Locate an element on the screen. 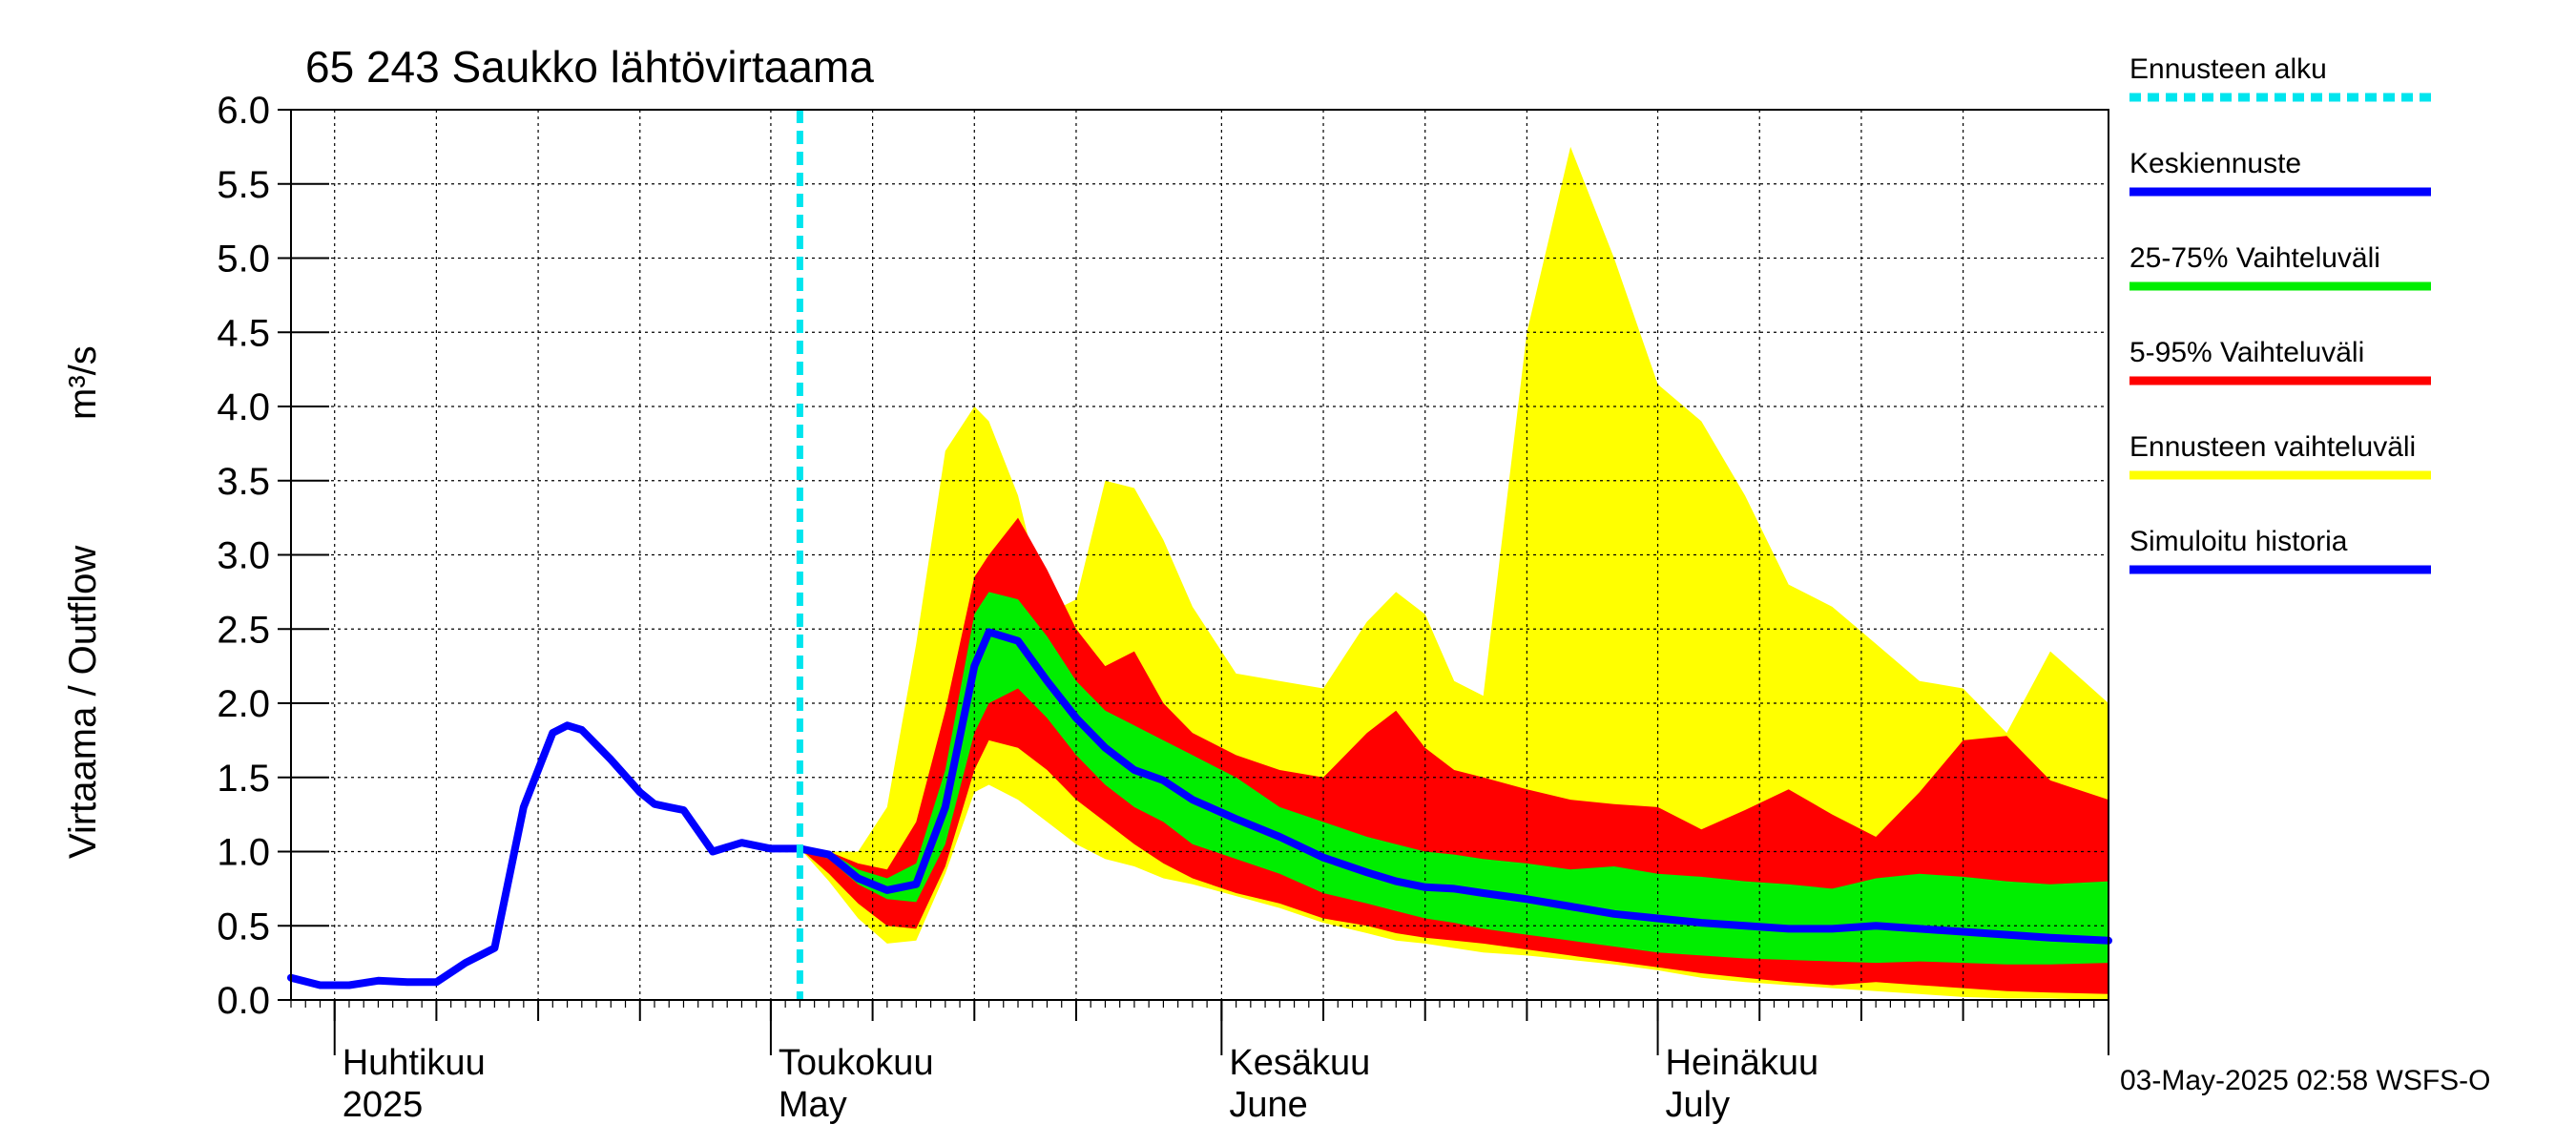 The width and height of the screenshot is (2576, 1145). timestamp-label: 03-May-2025 02:58 WSFS-O is located at coordinates (2305, 1081).